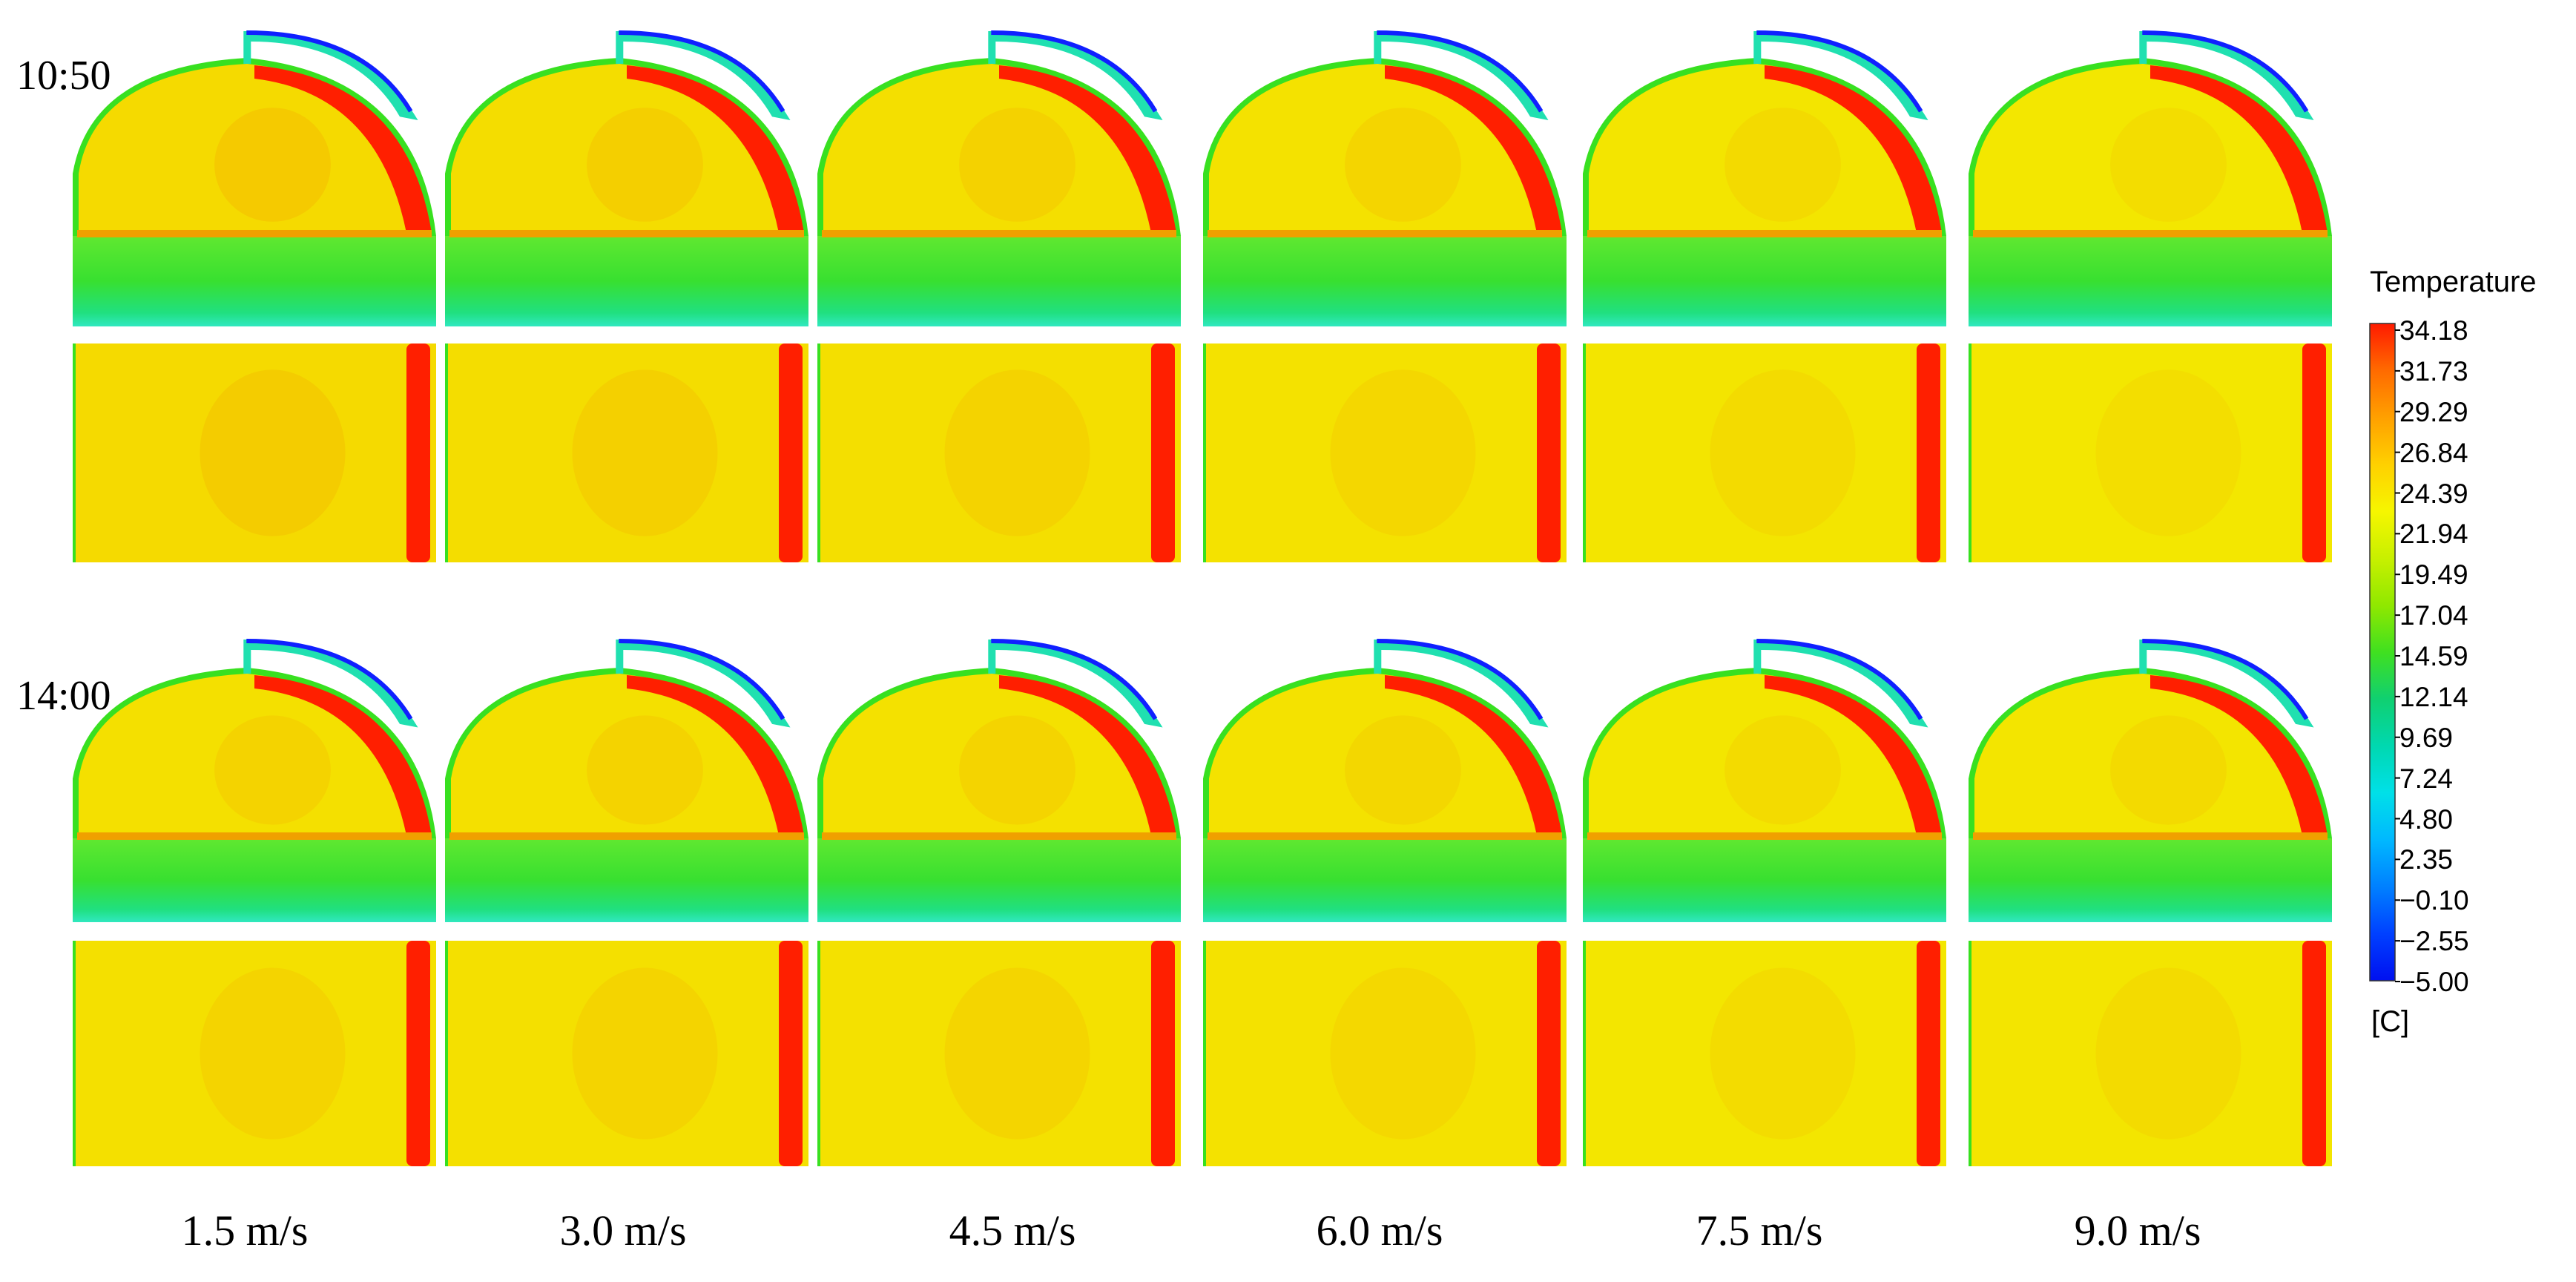 The height and width of the screenshot is (1282, 2576). Describe the element at coordinates (64, 76) in the screenshot. I see `time-label-row1: 10:50` at that location.